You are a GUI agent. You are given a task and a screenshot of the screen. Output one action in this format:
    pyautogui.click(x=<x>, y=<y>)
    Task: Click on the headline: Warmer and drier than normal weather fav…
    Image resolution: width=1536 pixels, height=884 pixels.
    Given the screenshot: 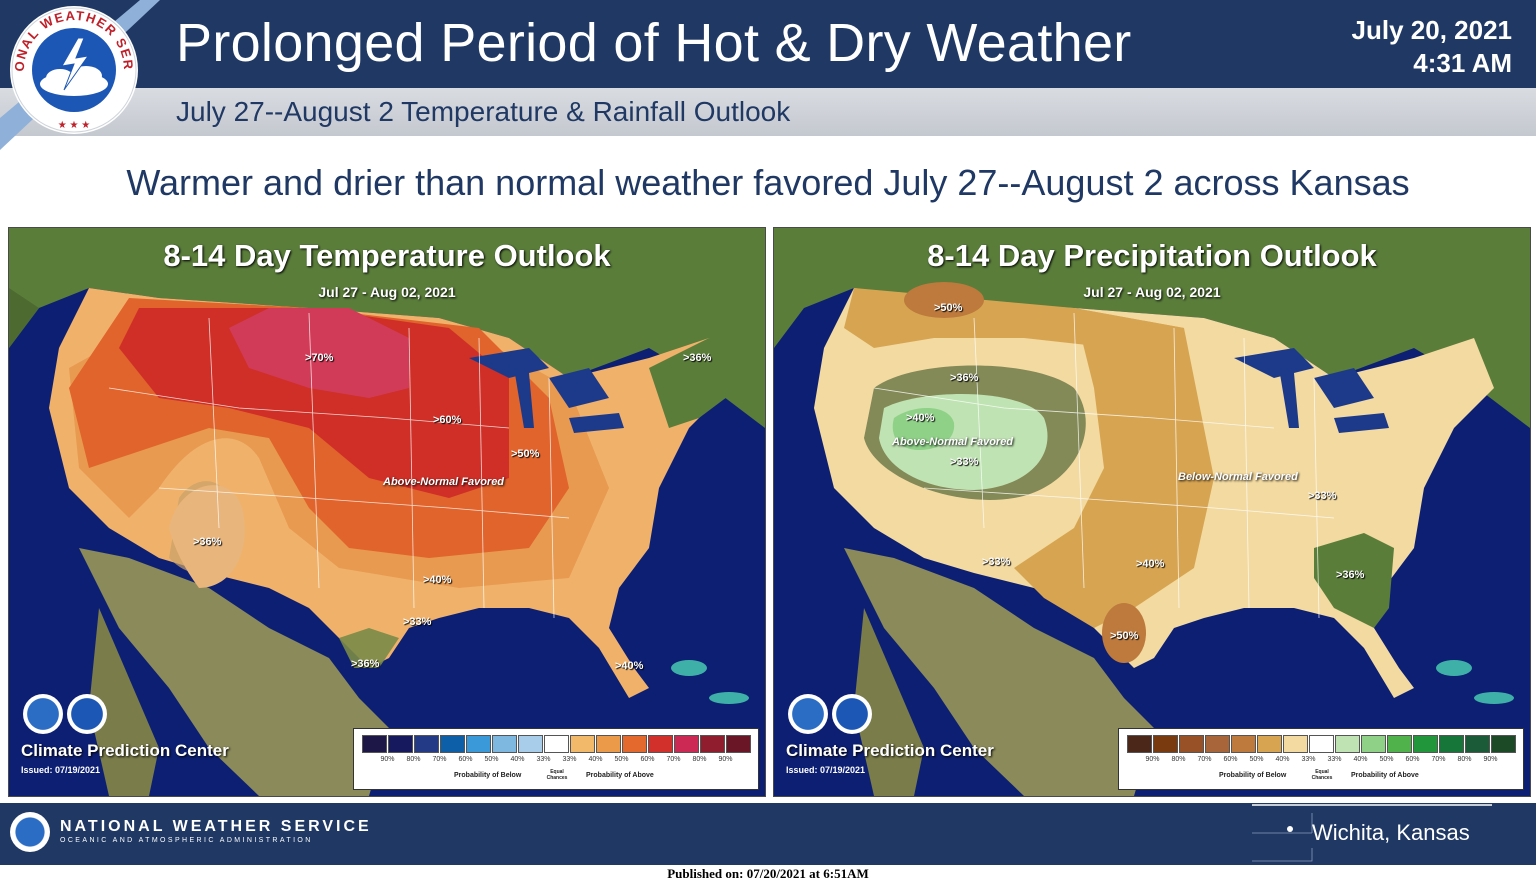 What is the action you would take?
    pyautogui.click(x=768, y=182)
    